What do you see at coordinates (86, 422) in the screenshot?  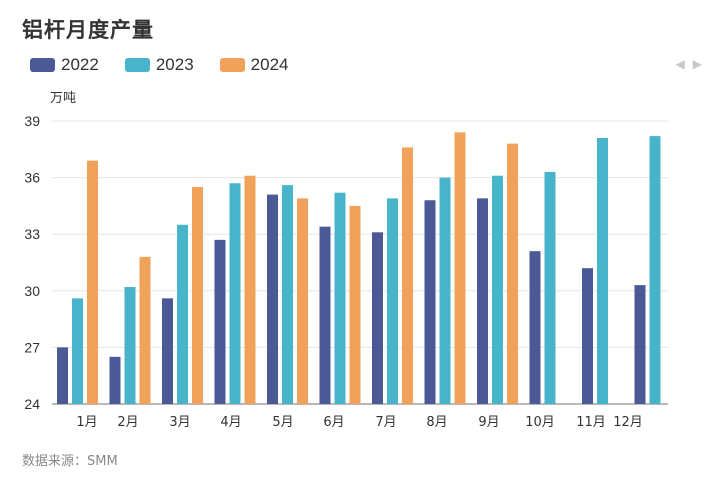 I see `x-tick-label-1: 1月` at bounding box center [86, 422].